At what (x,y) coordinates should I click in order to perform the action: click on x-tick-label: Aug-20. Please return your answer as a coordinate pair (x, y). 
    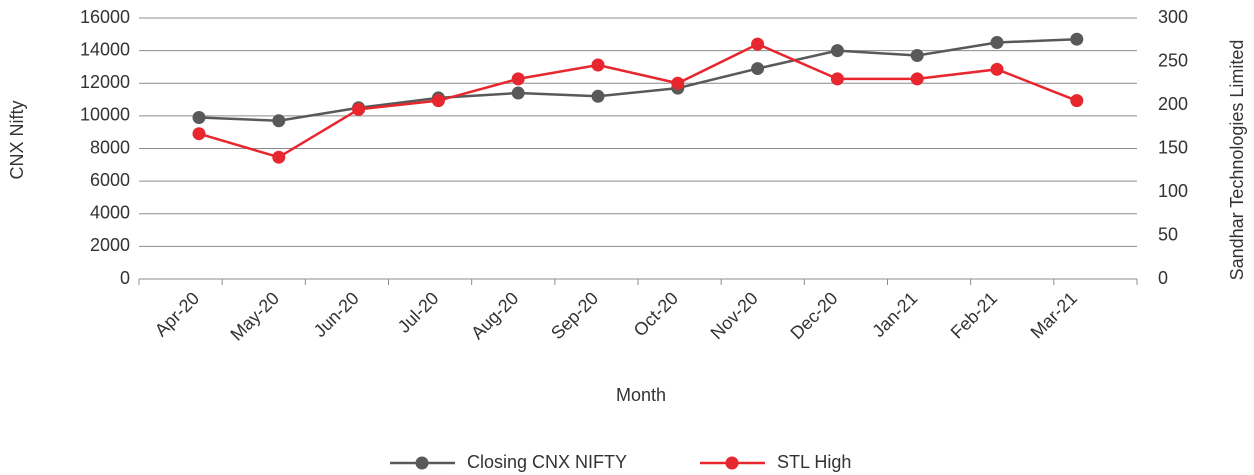
    Looking at the image, I should click on (494, 315).